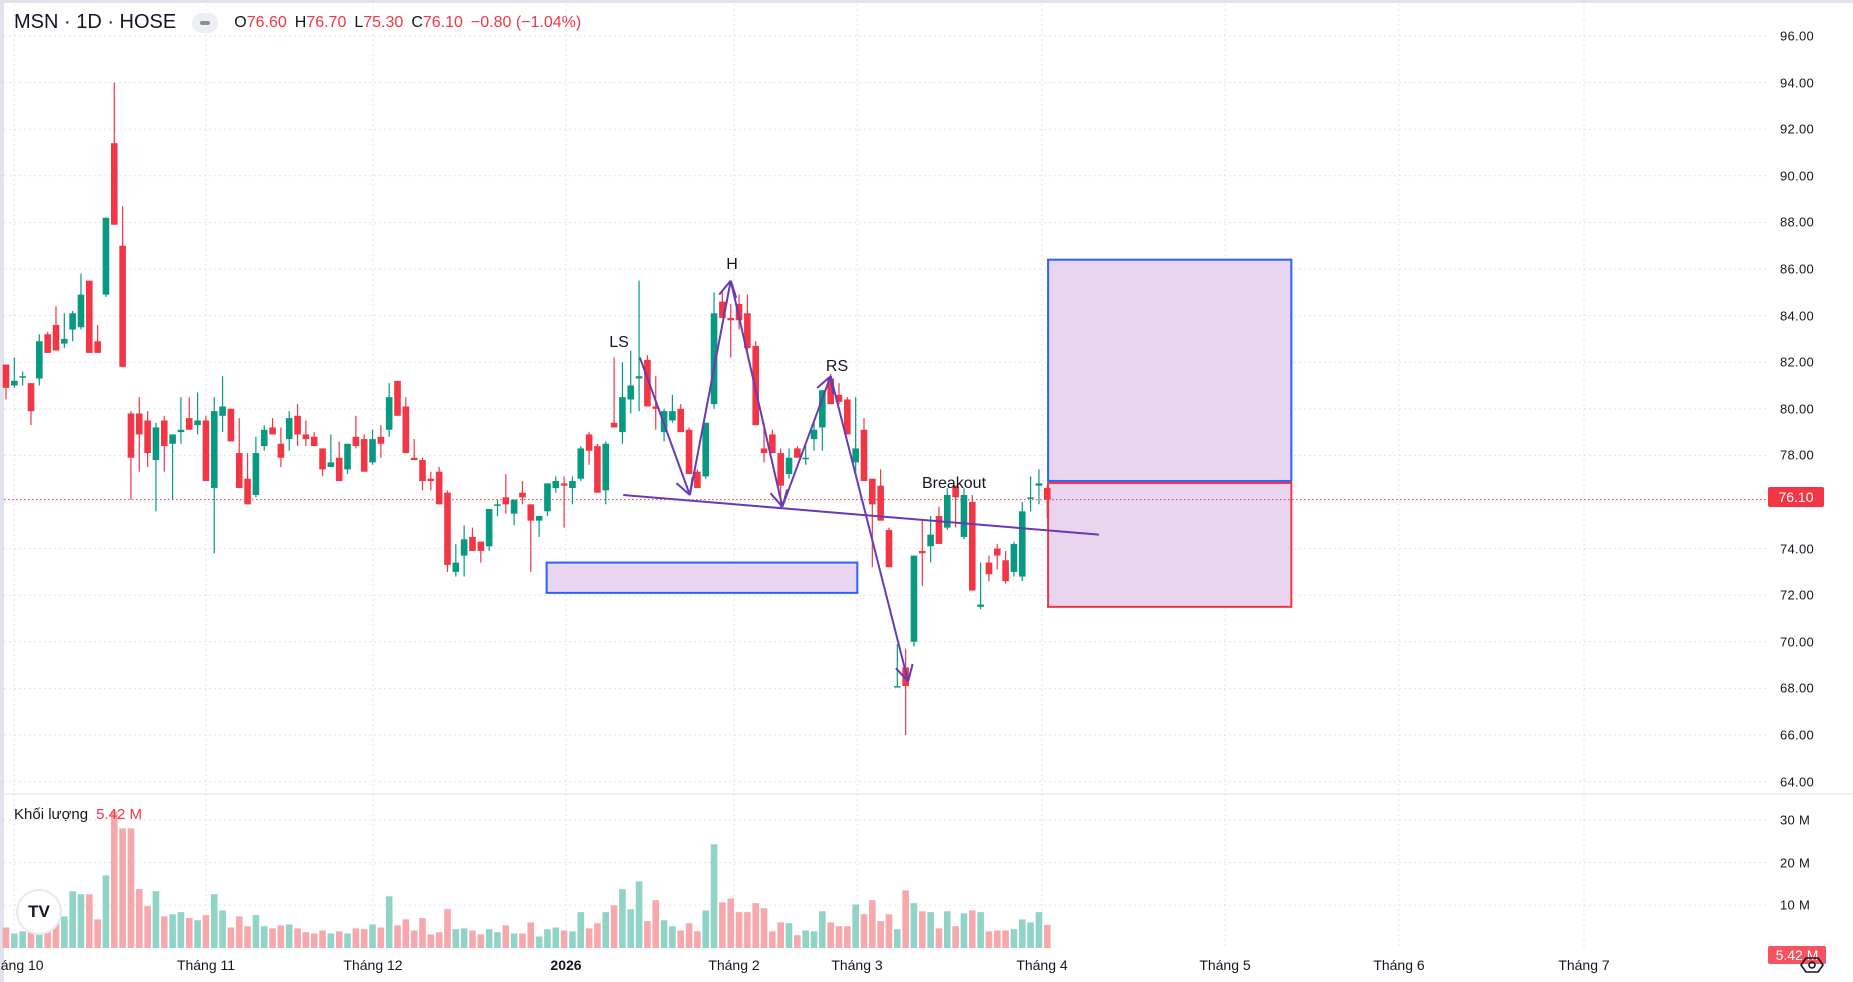  I want to click on time-axis-label: Tháng 3, so click(857, 965).